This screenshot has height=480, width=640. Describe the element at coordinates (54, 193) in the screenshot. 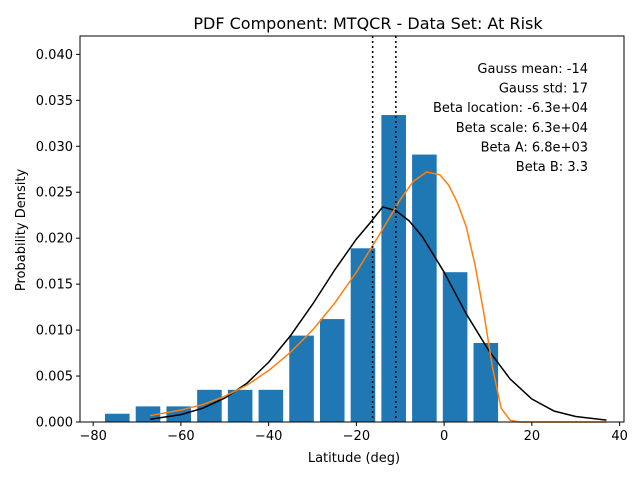

I see `y-tick-label: 0.025` at that location.